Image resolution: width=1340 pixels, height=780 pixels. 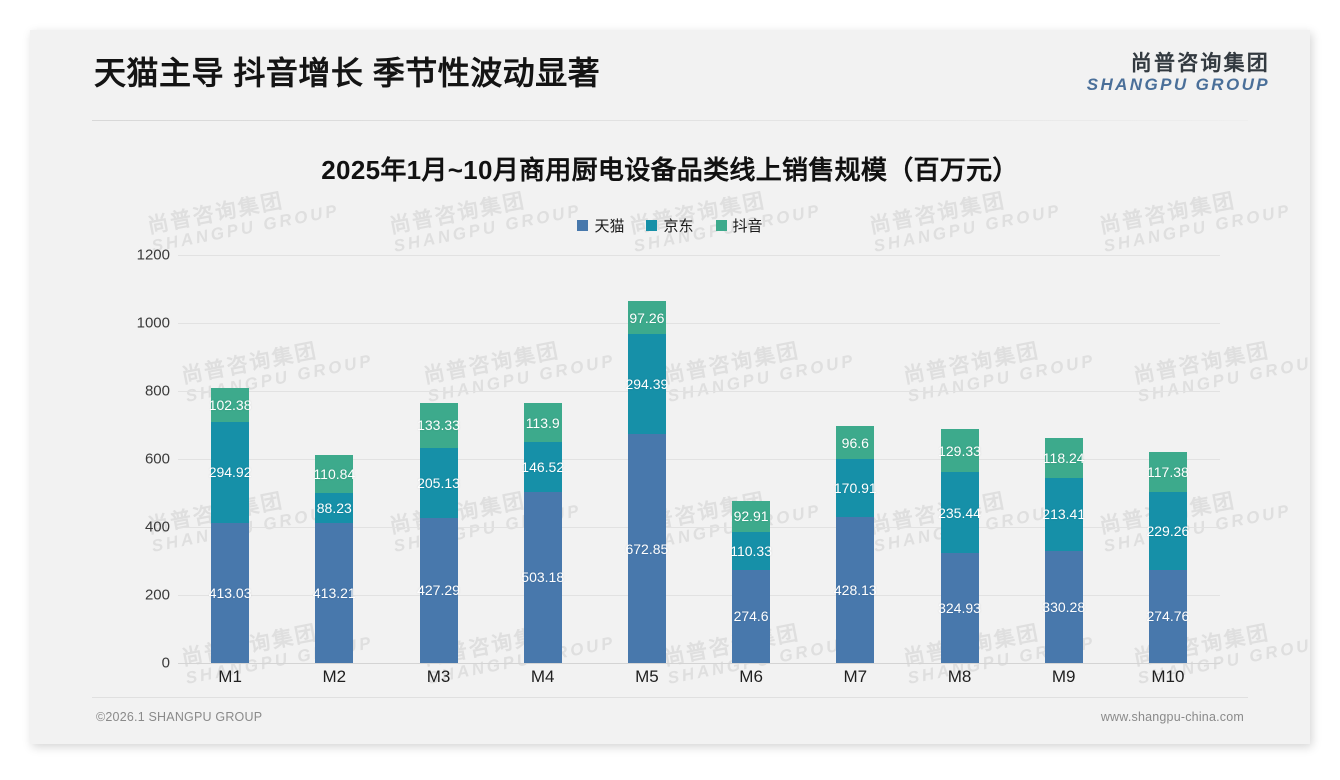 I want to click on bar-segment-京东: 146.52, so click(x=543, y=467).